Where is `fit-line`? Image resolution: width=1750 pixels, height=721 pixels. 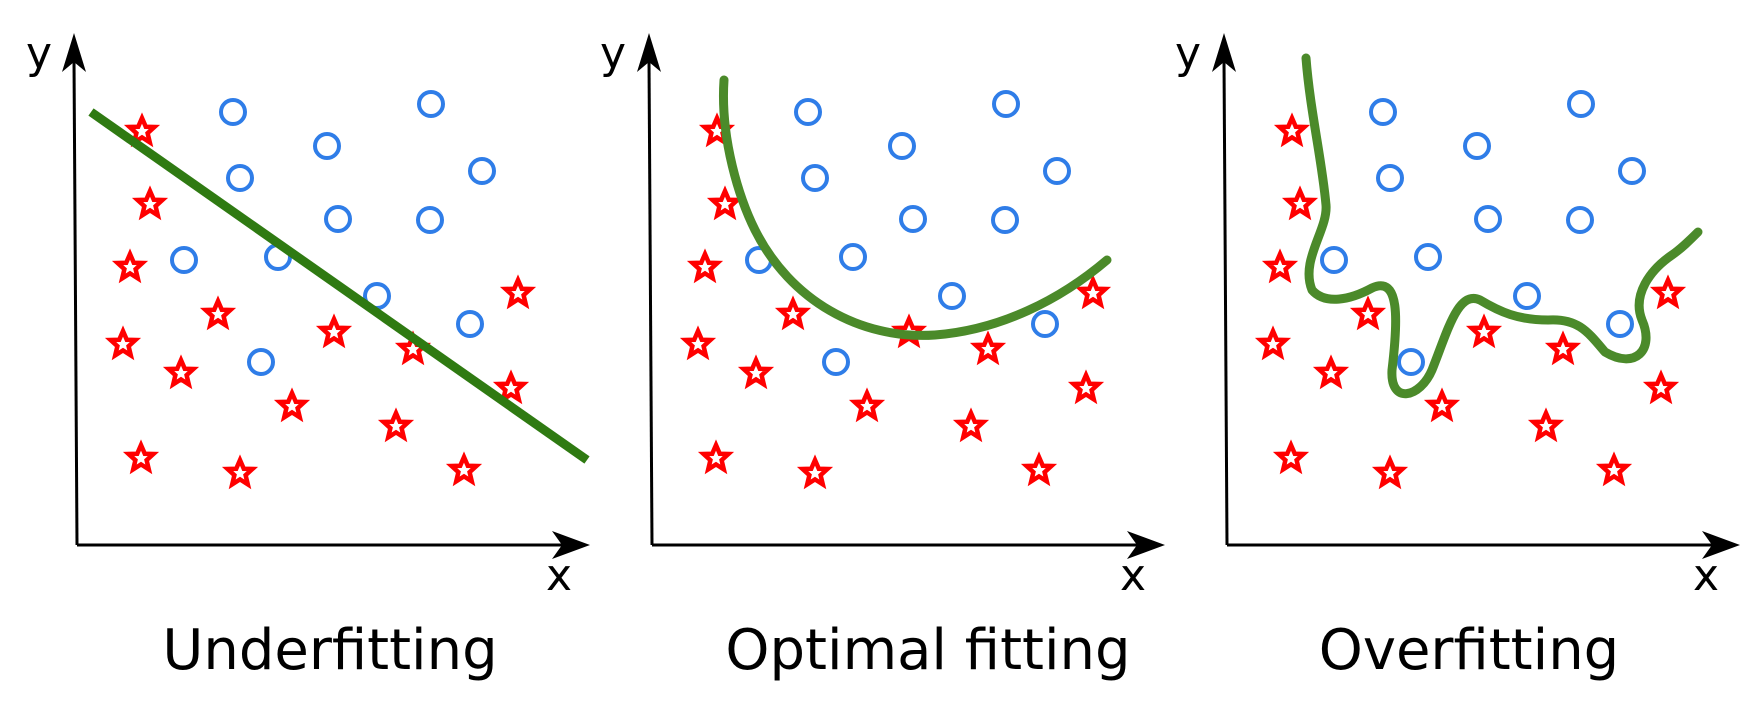
fit-line is located at coordinates (339, 286).